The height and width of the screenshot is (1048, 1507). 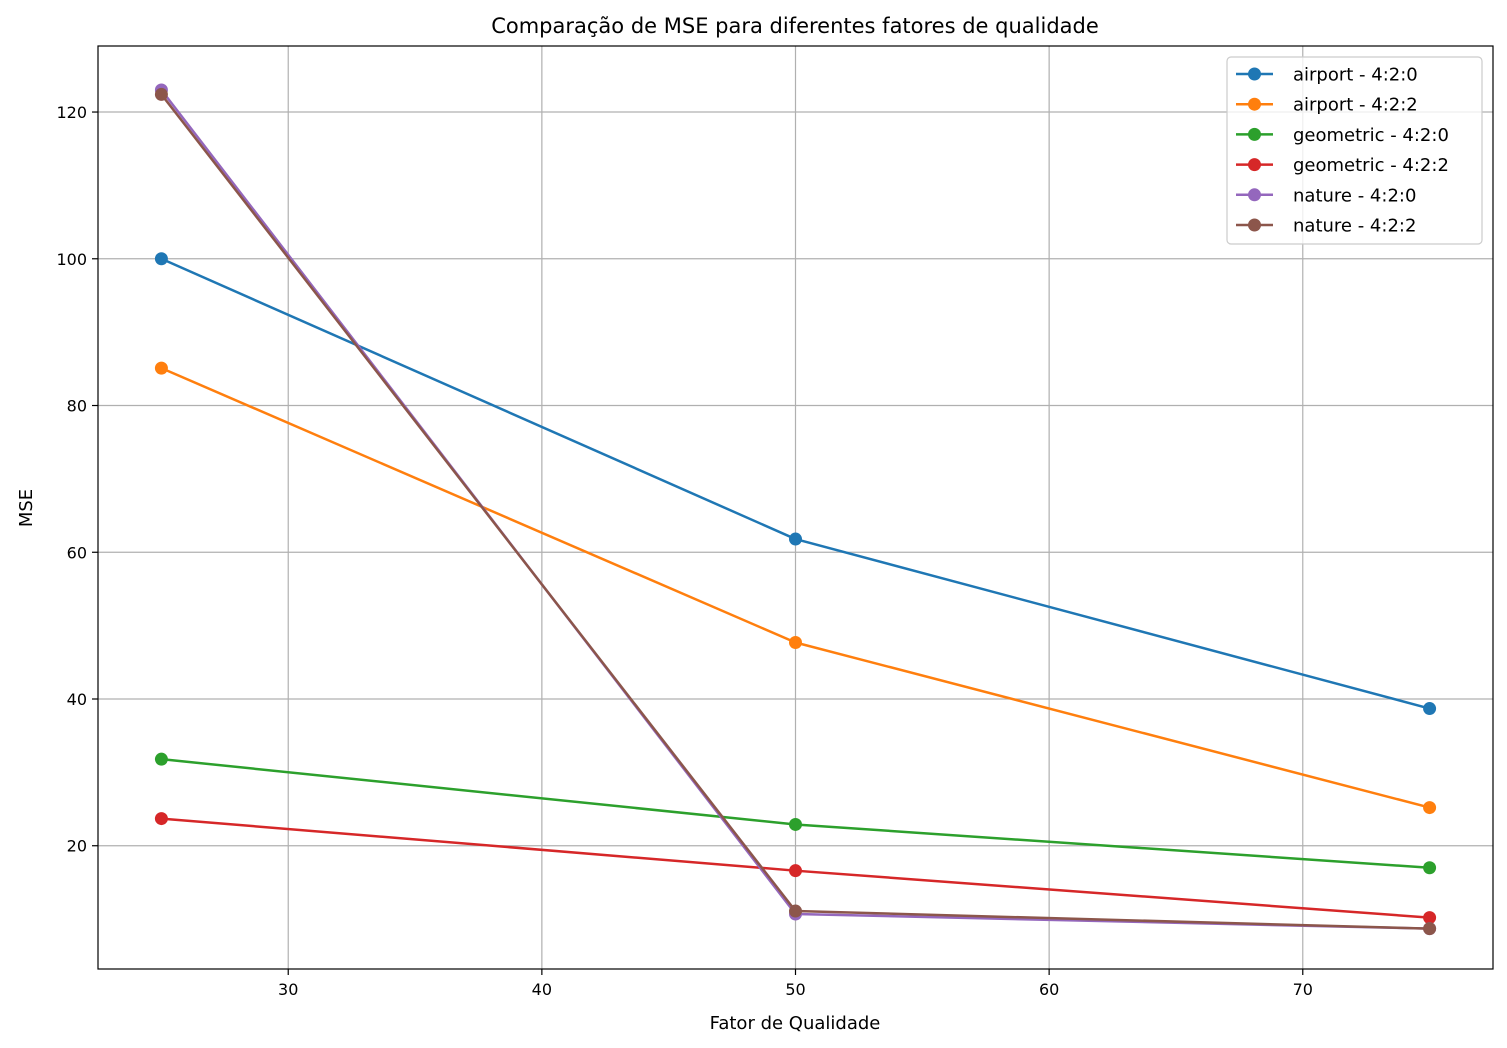 I want to click on x-tick-label: 40, so click(x=542, y=989).